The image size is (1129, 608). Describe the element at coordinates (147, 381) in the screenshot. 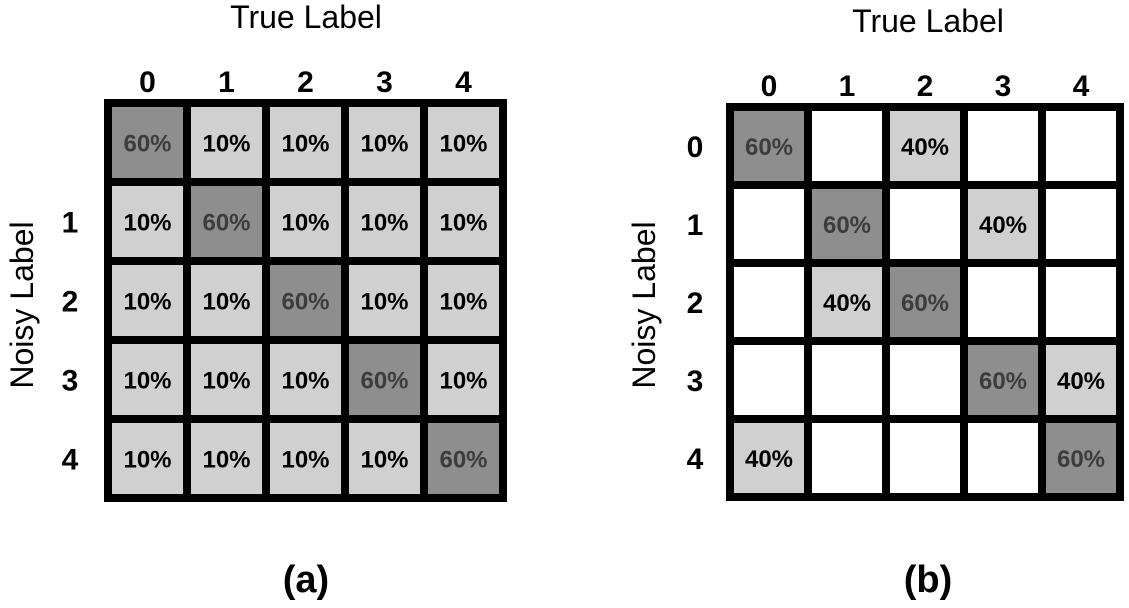

I see `cell-value-a-3-0: 10%` at that location.